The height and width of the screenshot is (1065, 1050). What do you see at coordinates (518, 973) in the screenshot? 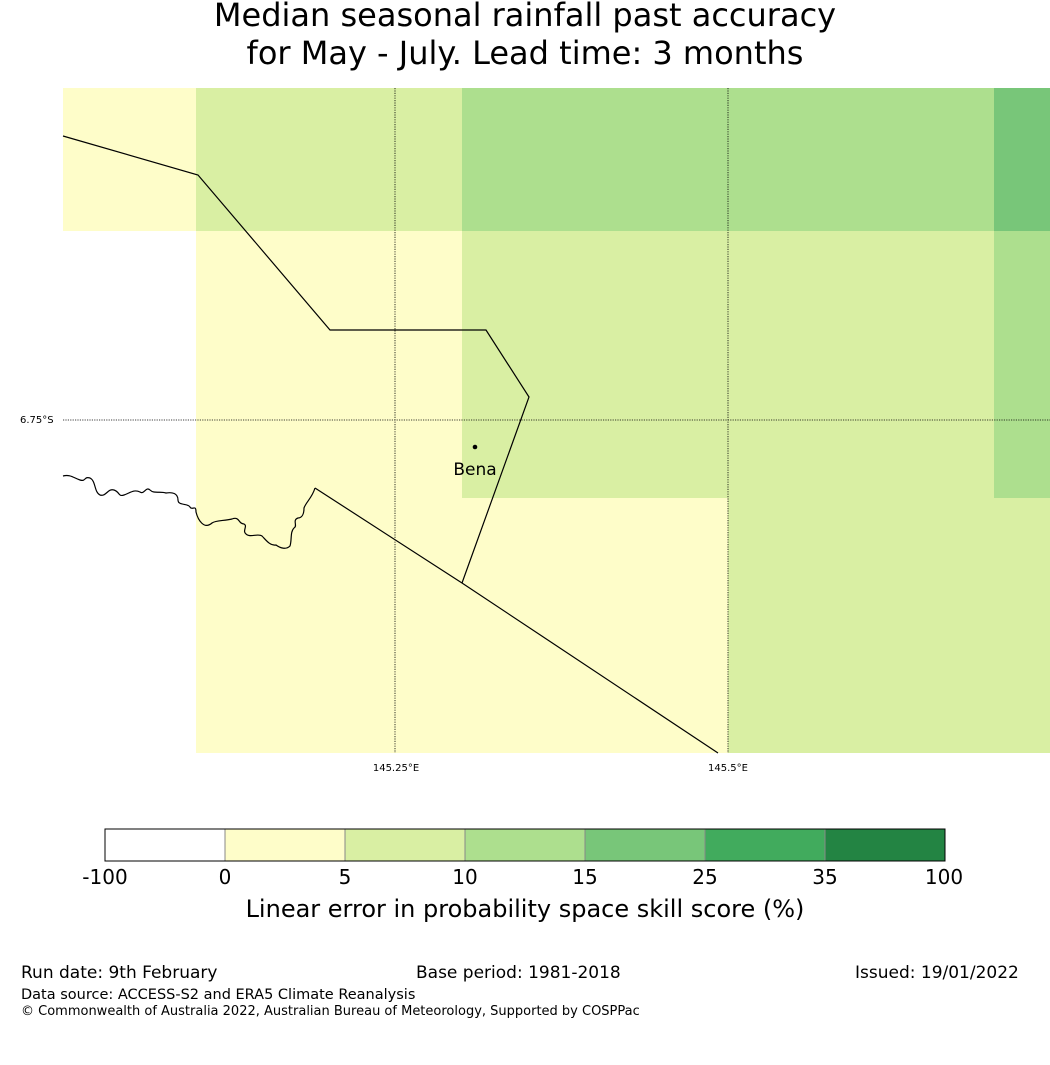
I see `base-period: Base period: 1981-2018` at bounding box center [518, 973].